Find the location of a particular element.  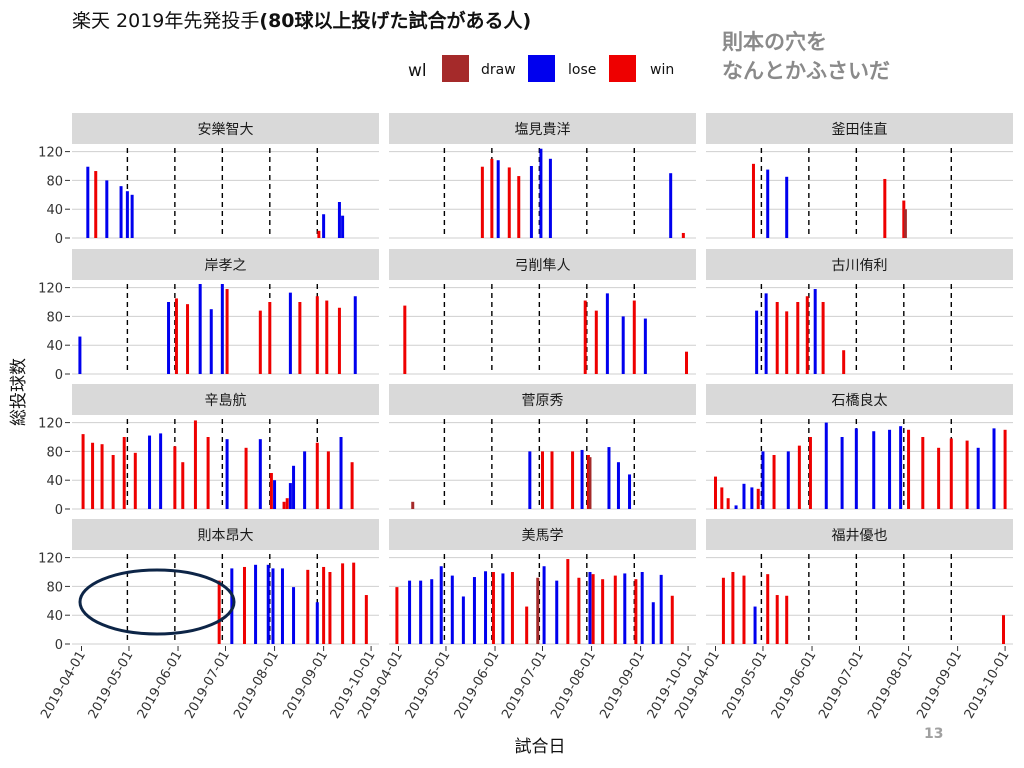

facet-label: 石橋良太 is located at coordinates (860, 401).